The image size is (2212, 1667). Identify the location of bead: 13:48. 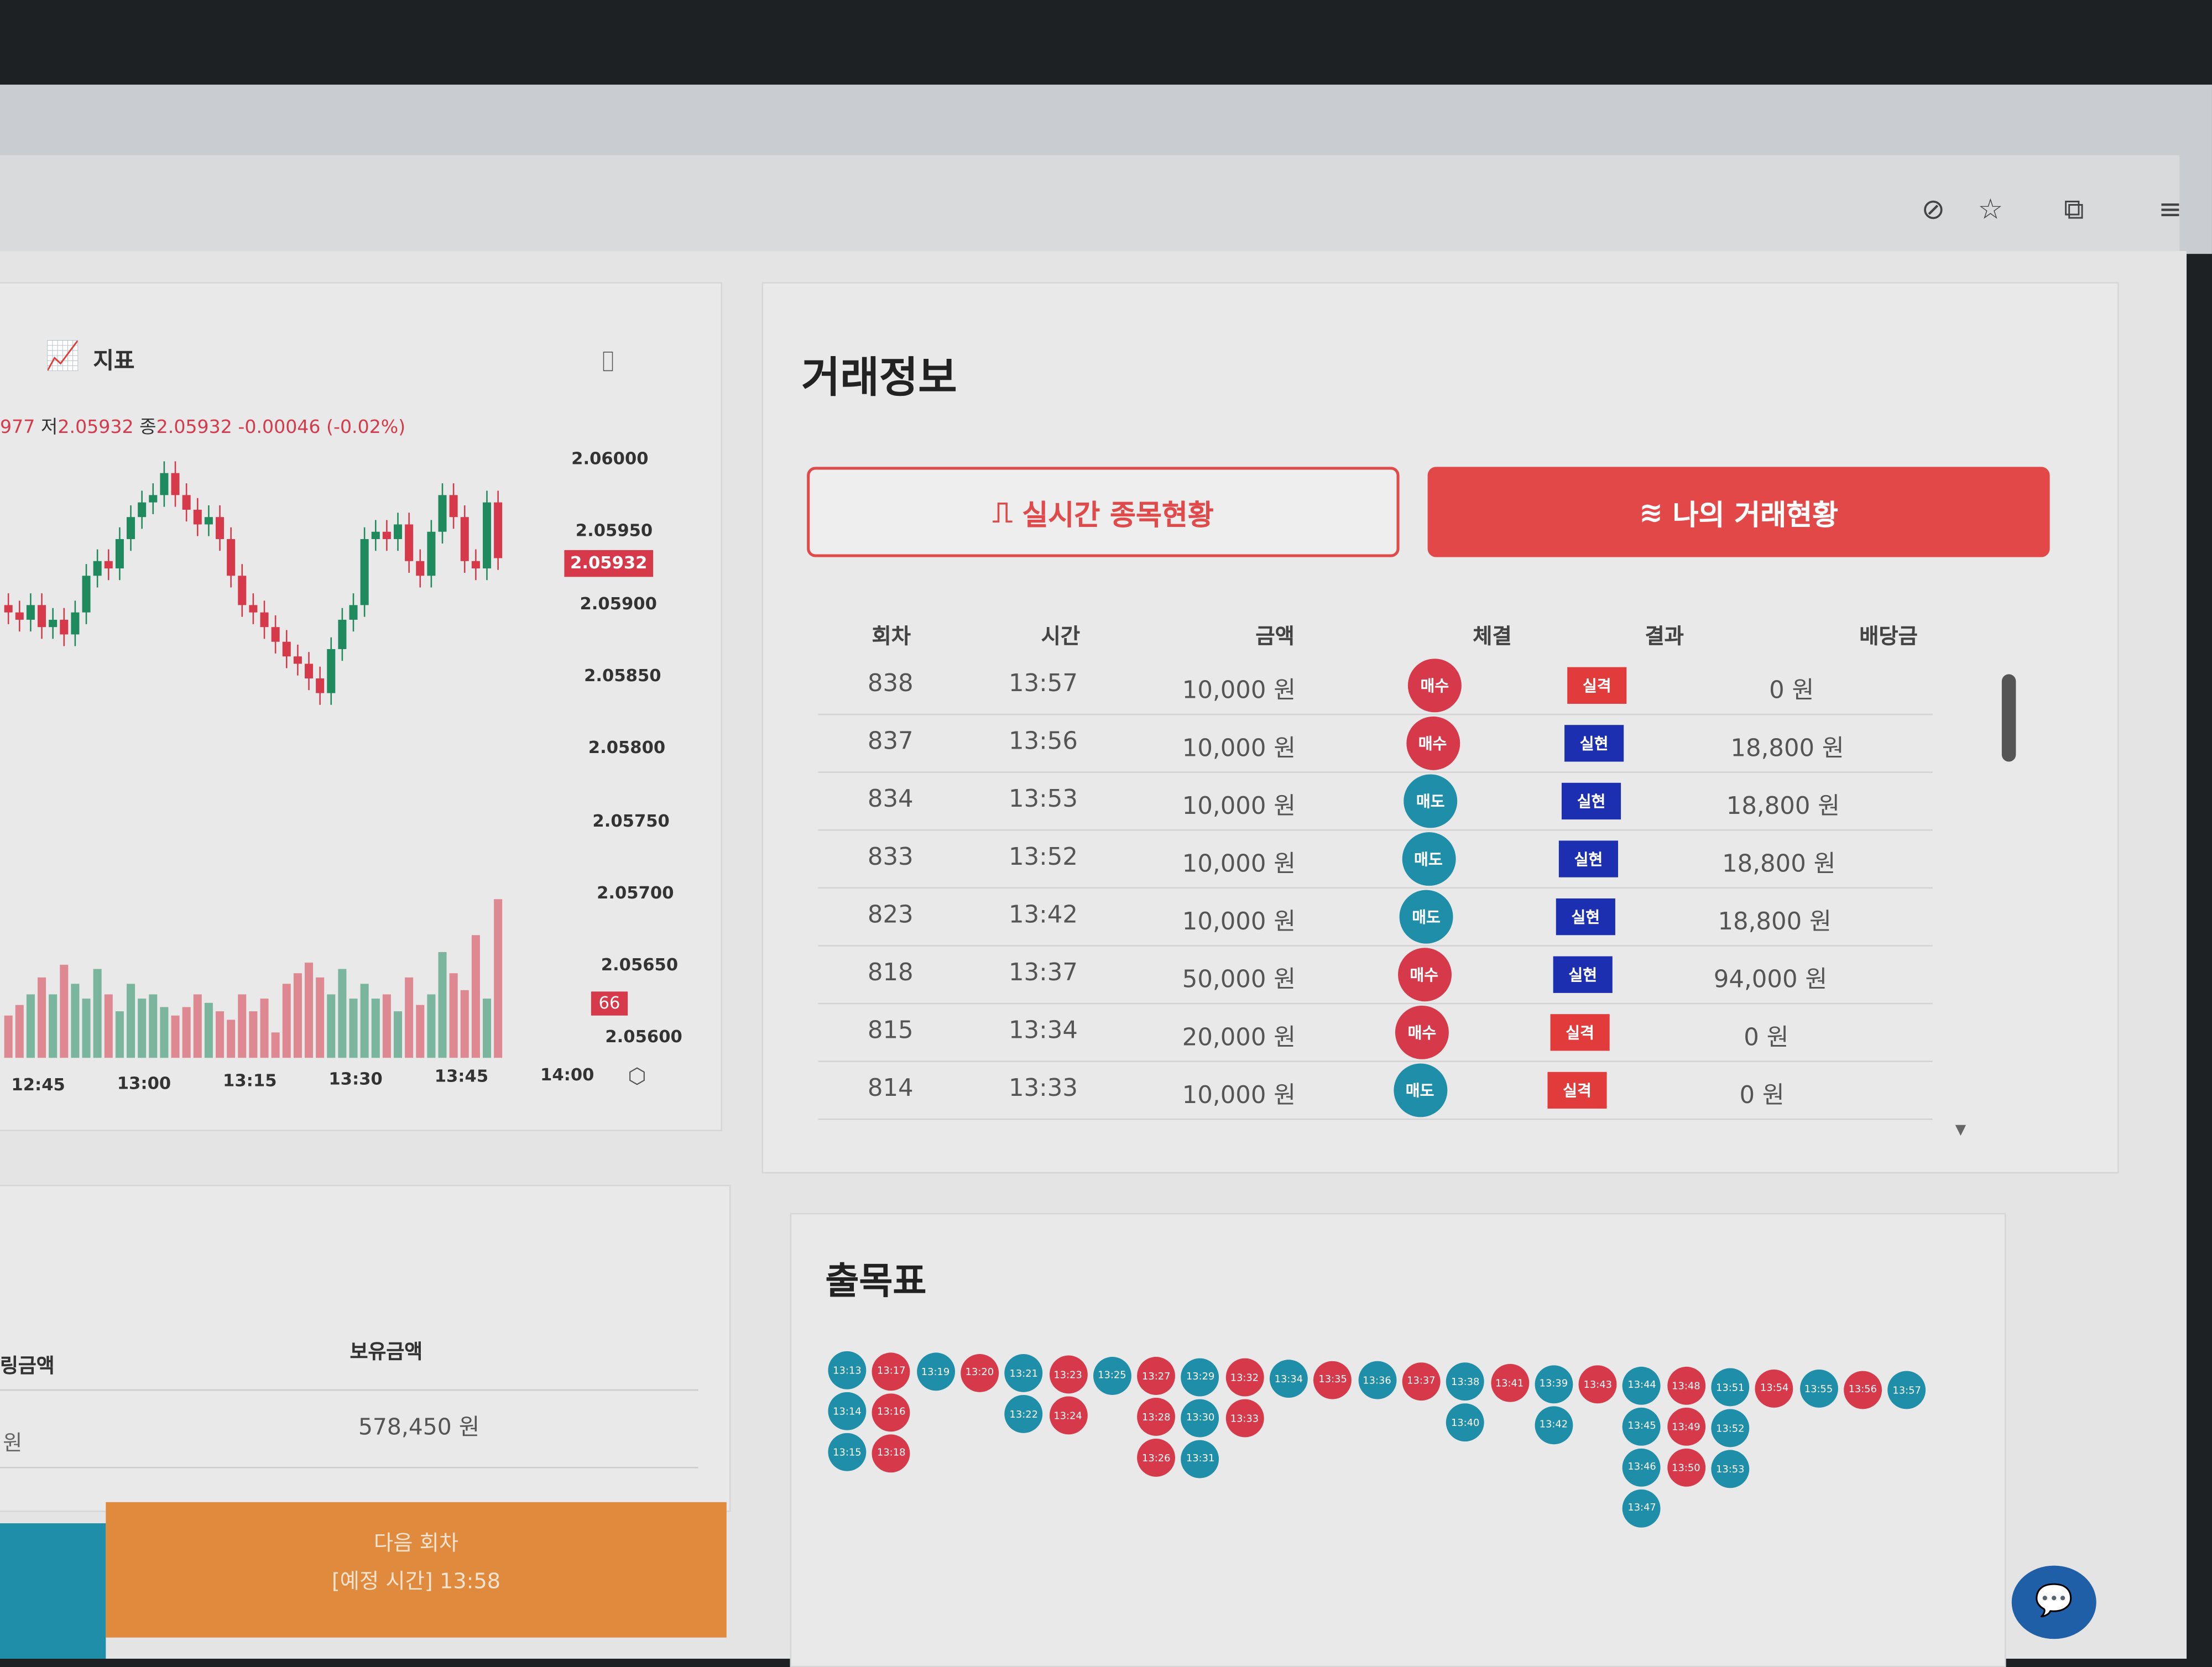
(1686, 1386).